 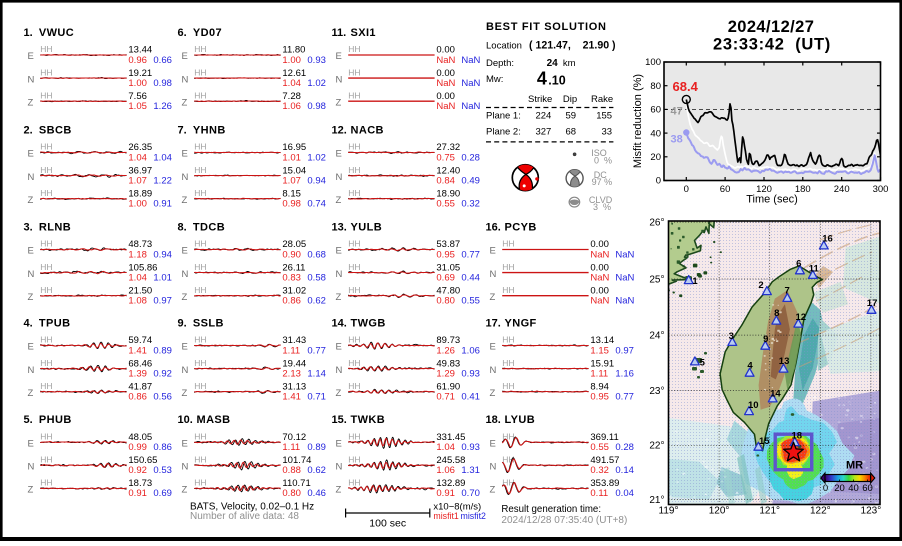 I want to click on svg-text: 0.70, so click(x=470, y=493).